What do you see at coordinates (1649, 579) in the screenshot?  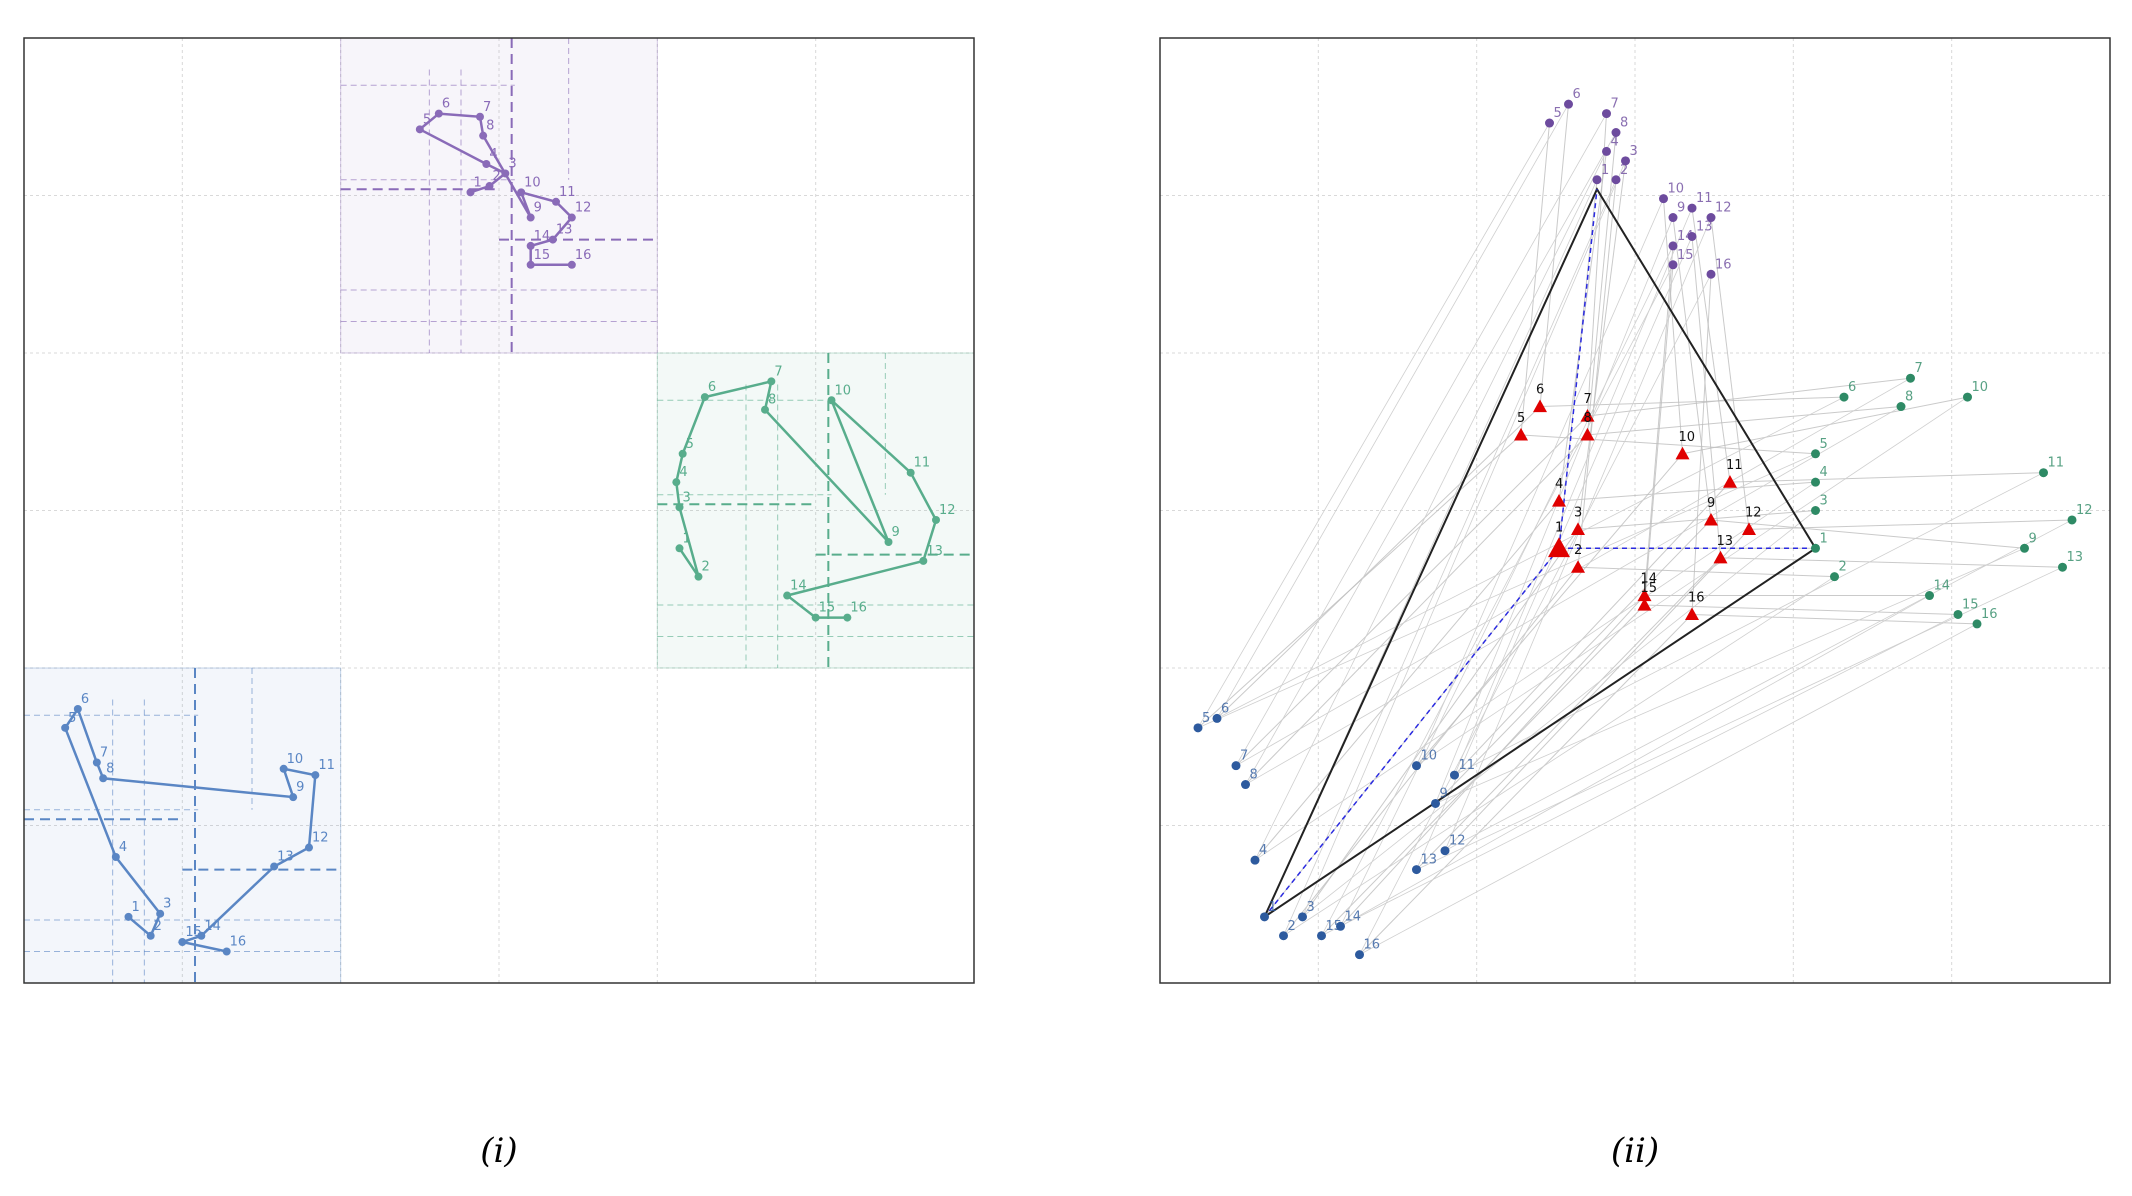 I see `red-marker-label: 14` at bounding box center [1649, 579].